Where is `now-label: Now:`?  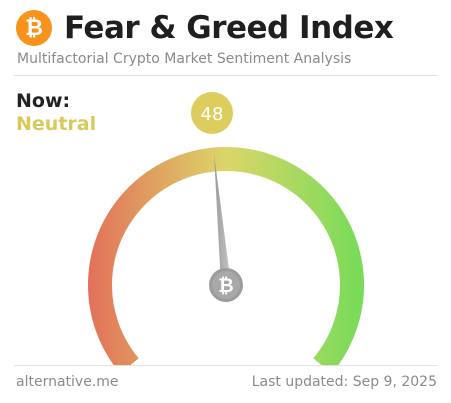 now-label: Now: is located at coordinates (43, 101).